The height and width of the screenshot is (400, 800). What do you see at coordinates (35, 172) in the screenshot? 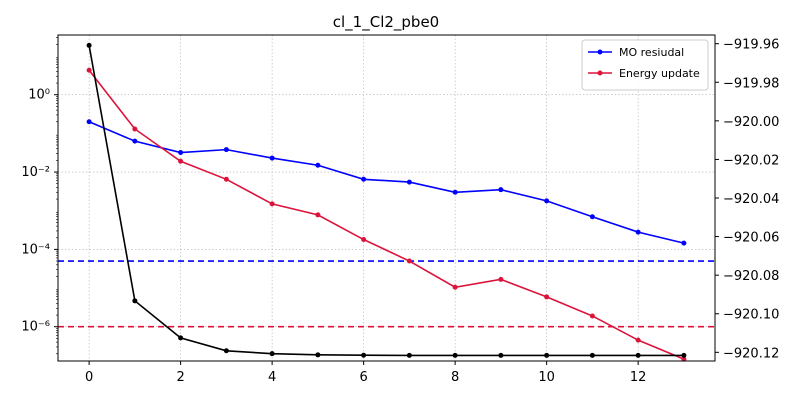
I see `y-left-tick-label: 10⁻²` at bounding box center [35, 172].